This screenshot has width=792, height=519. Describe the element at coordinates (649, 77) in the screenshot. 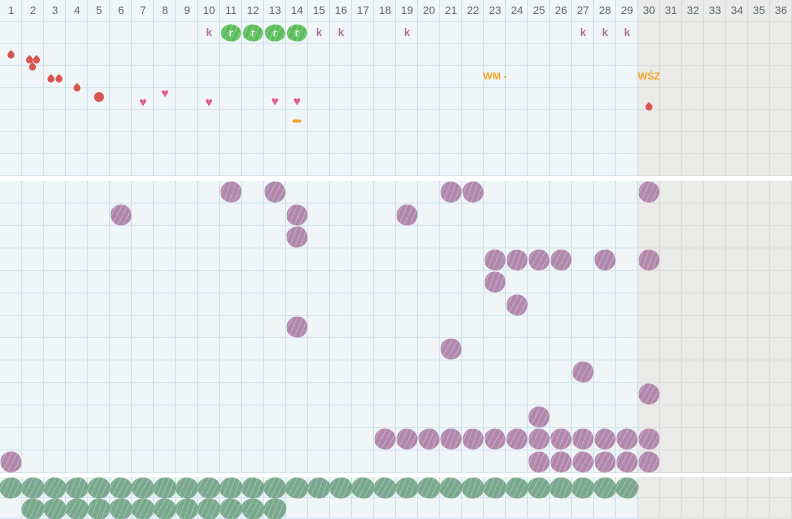

I see `wsz-label: WŚZ` at that location.